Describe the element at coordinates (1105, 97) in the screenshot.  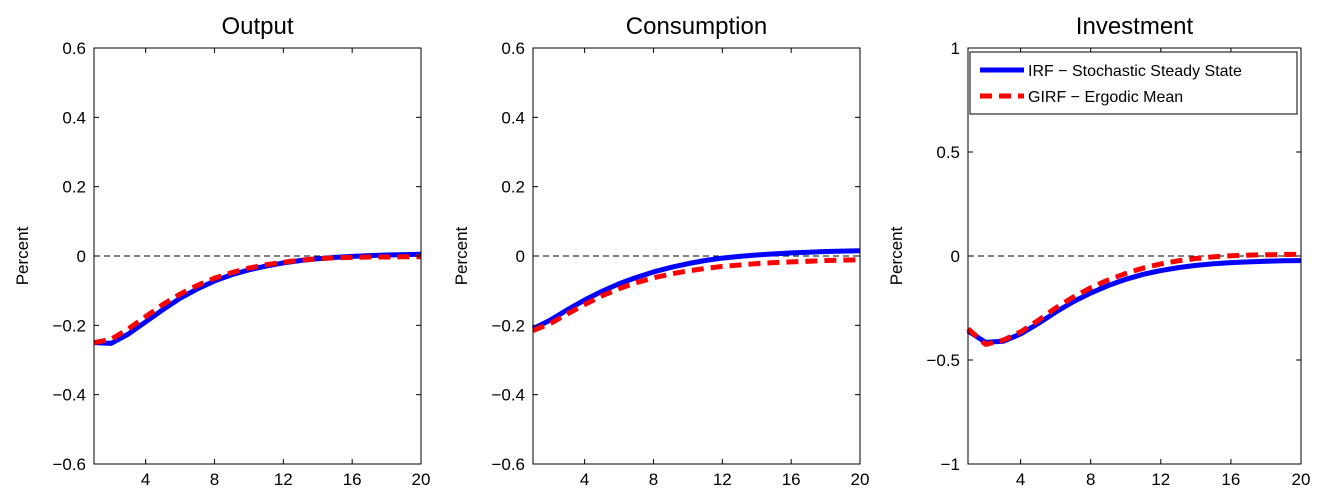
I see `legend-label-girf: GIRF − Ergodic Mean` at that location.